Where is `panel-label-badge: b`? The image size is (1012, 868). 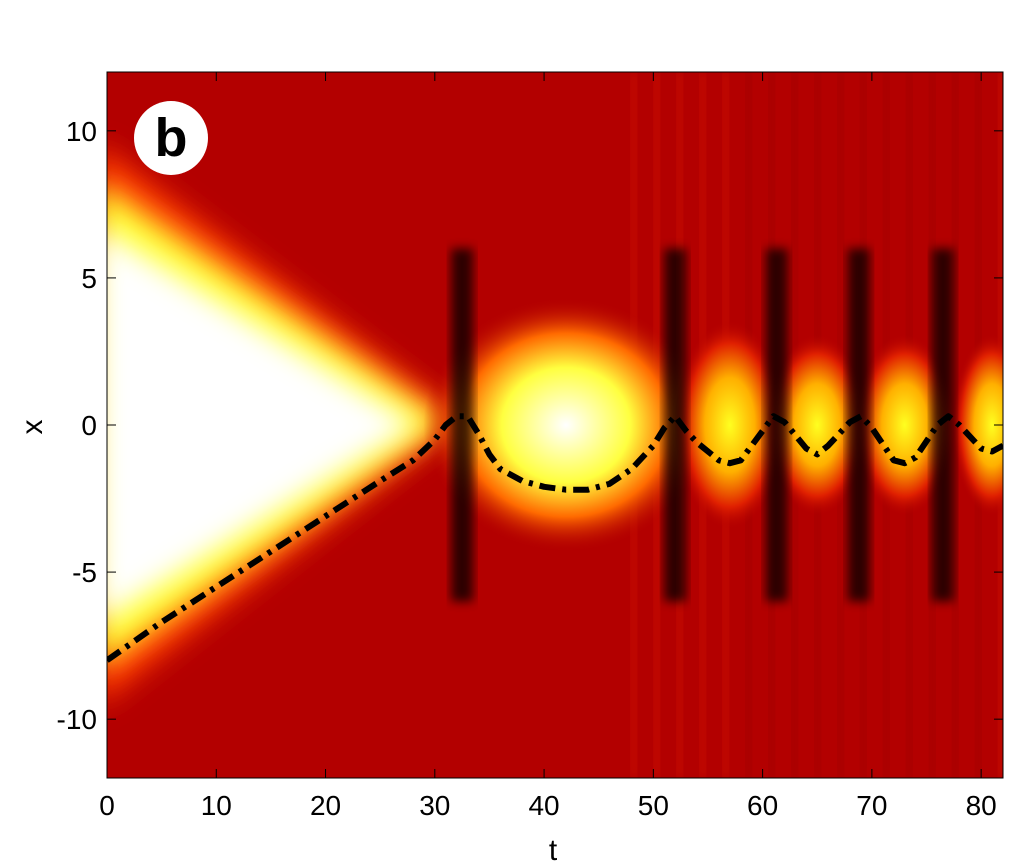 panel-label-badge: b is located at coordinates (171, 138).